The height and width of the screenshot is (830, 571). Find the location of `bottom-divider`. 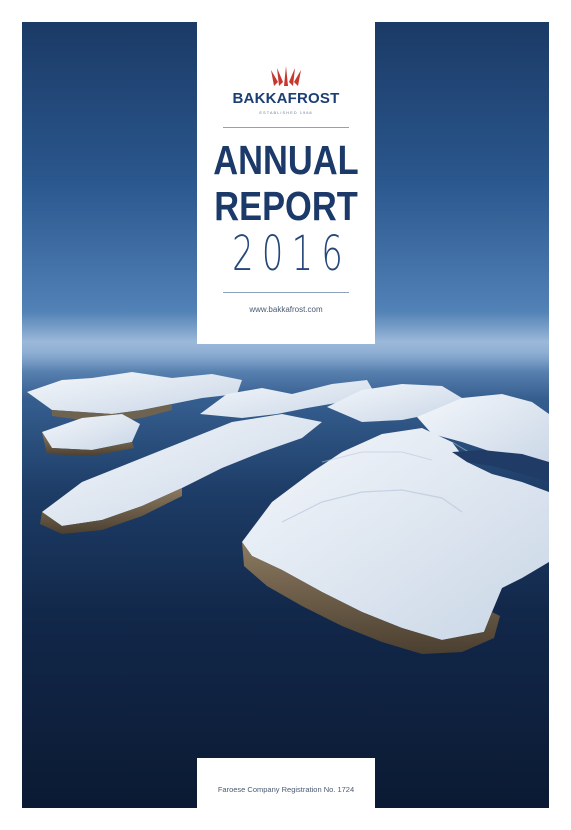

bottom-divider is located at coordinates (286, 292).